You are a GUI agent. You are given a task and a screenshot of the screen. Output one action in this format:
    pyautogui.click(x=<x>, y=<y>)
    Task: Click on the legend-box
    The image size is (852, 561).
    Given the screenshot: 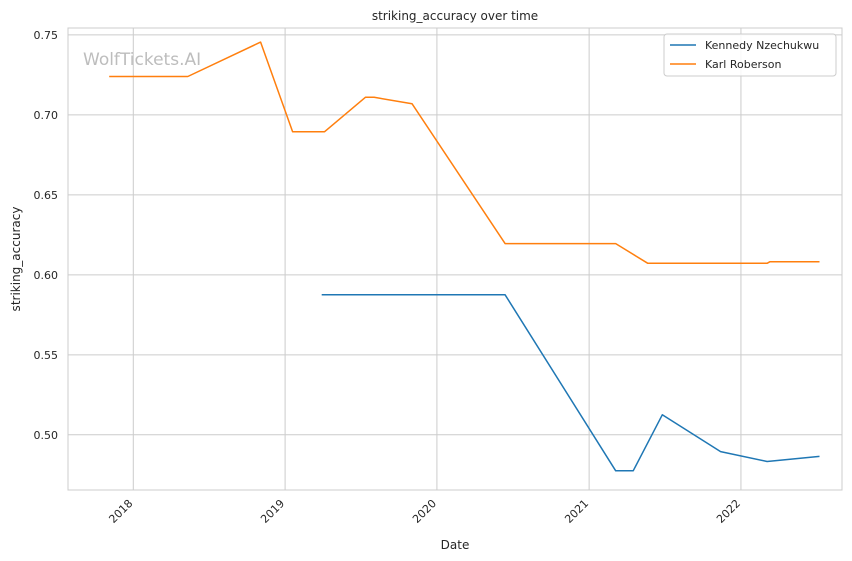 What is the action you would take?
    pyautogui.click(x=750, y=55)
    